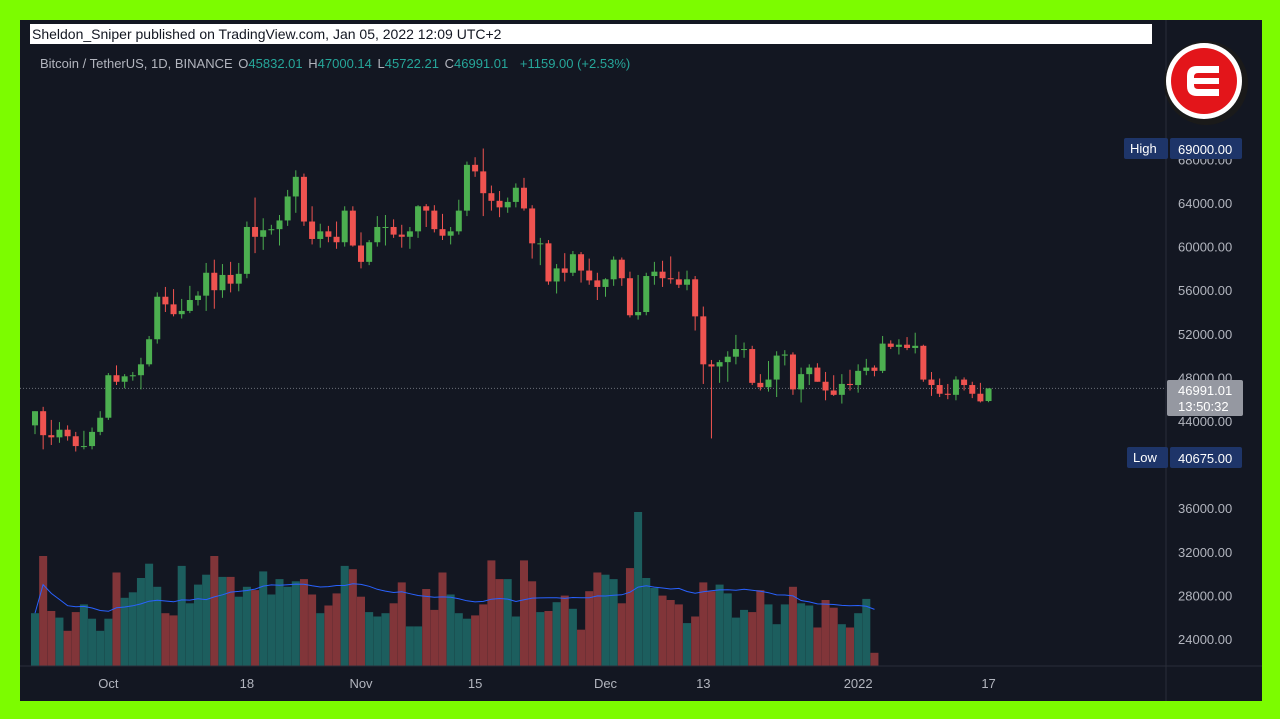 Image resolution: width=1280 pixels, height=719 pixels. Describe the element at coordinates (247, 683) in the screenshot. I see `time-tick-label: 18` at that location.